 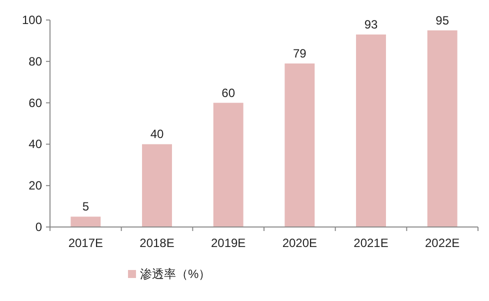 I want to click on x-tick-label: 2022E, so click(x=442, y=243).